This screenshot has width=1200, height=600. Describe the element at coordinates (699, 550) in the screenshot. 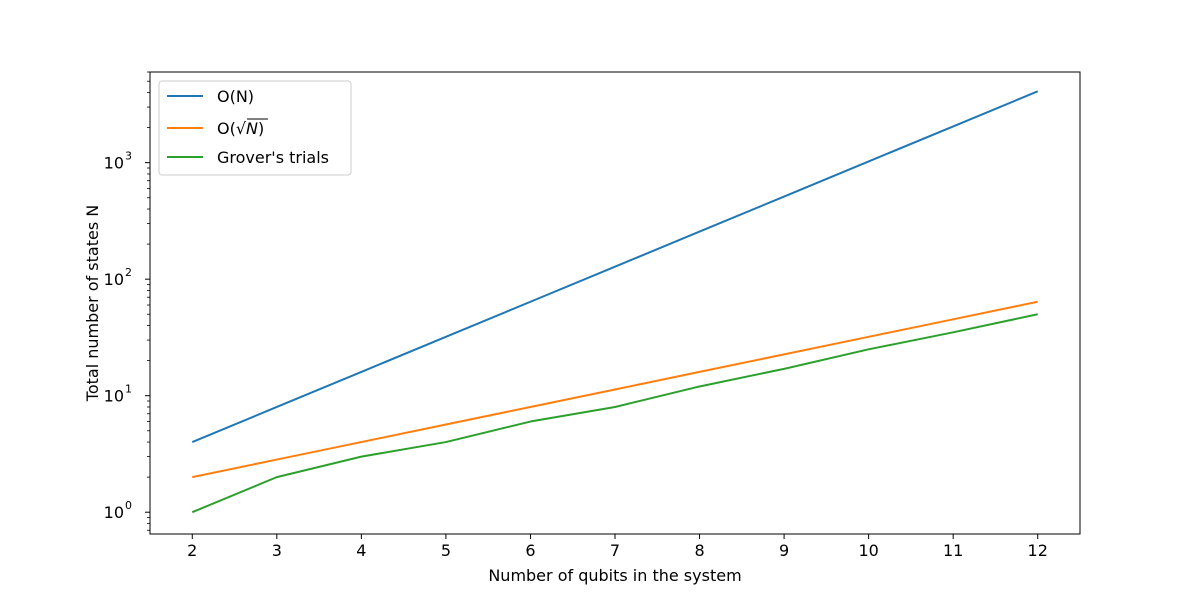

I see `x-tick-label: 8` at that location.